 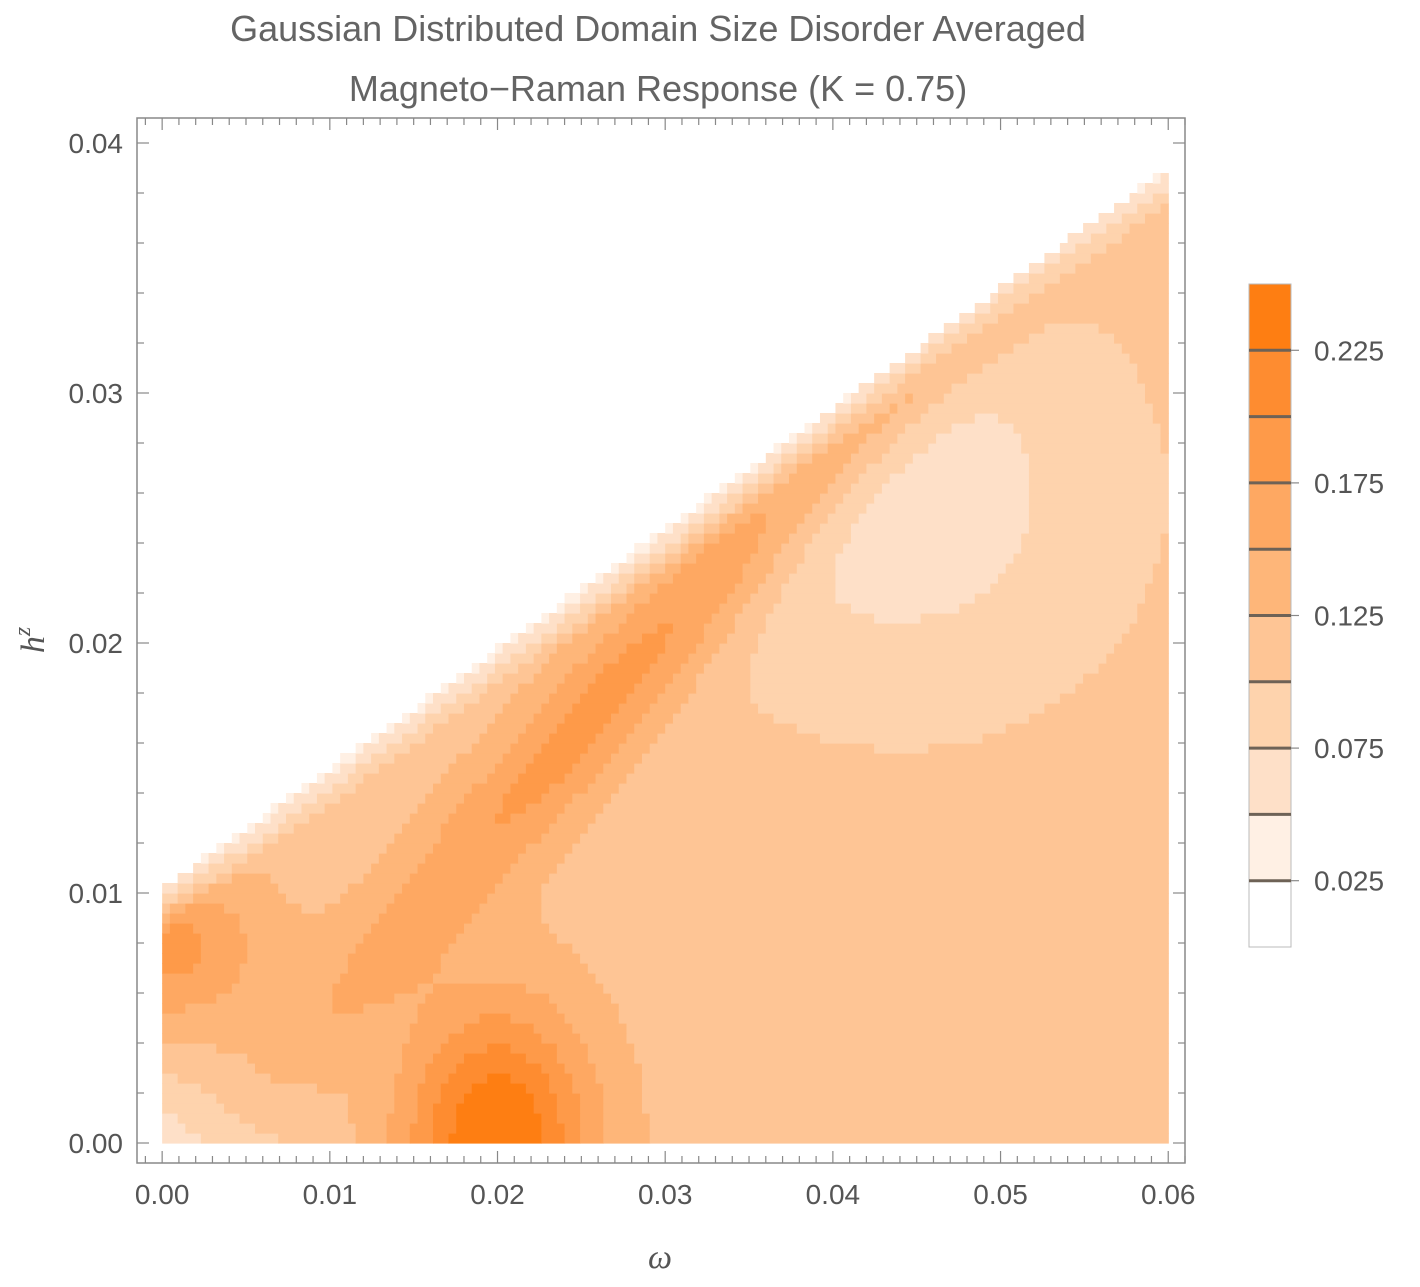 I want to click on y-tick-label: 0.01, so click(x=96, y=893).